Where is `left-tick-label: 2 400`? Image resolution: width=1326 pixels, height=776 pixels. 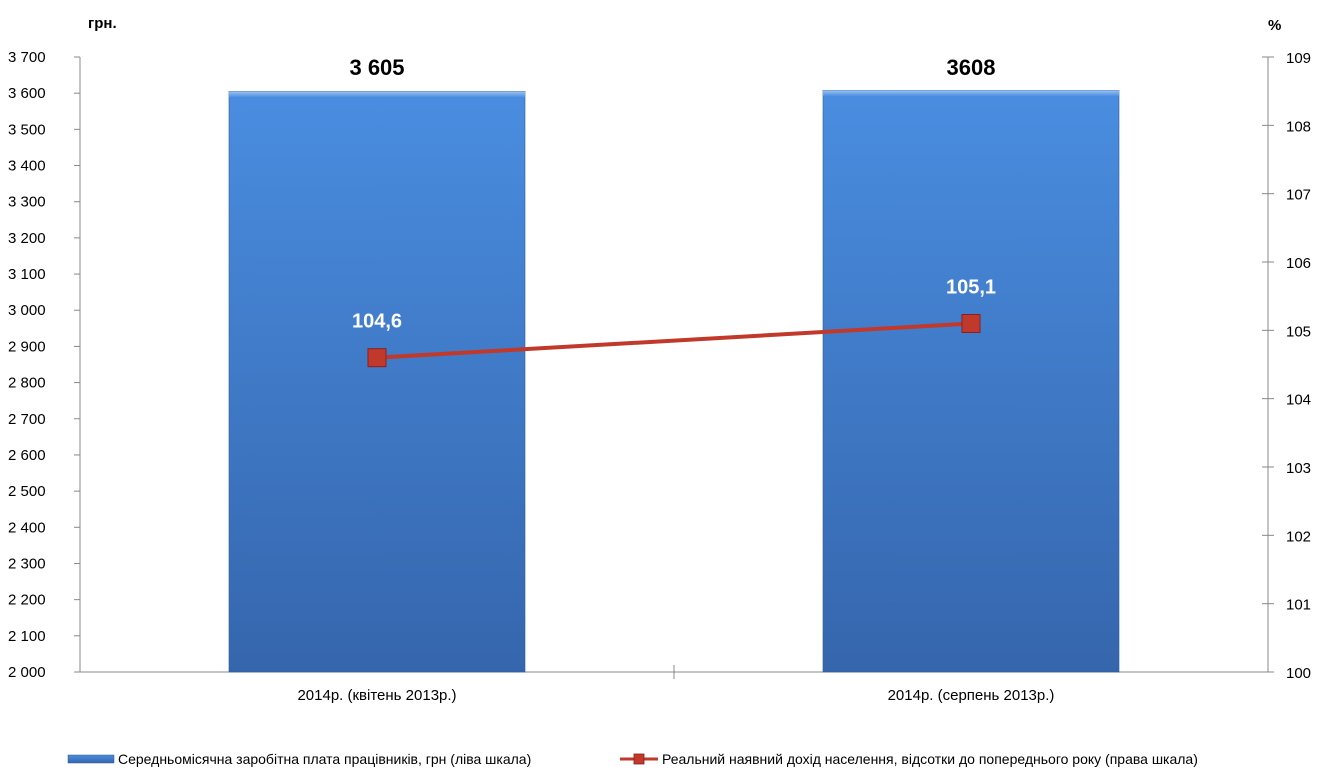
left-tick-label: 2 400 is located at coordinates (27, 527).